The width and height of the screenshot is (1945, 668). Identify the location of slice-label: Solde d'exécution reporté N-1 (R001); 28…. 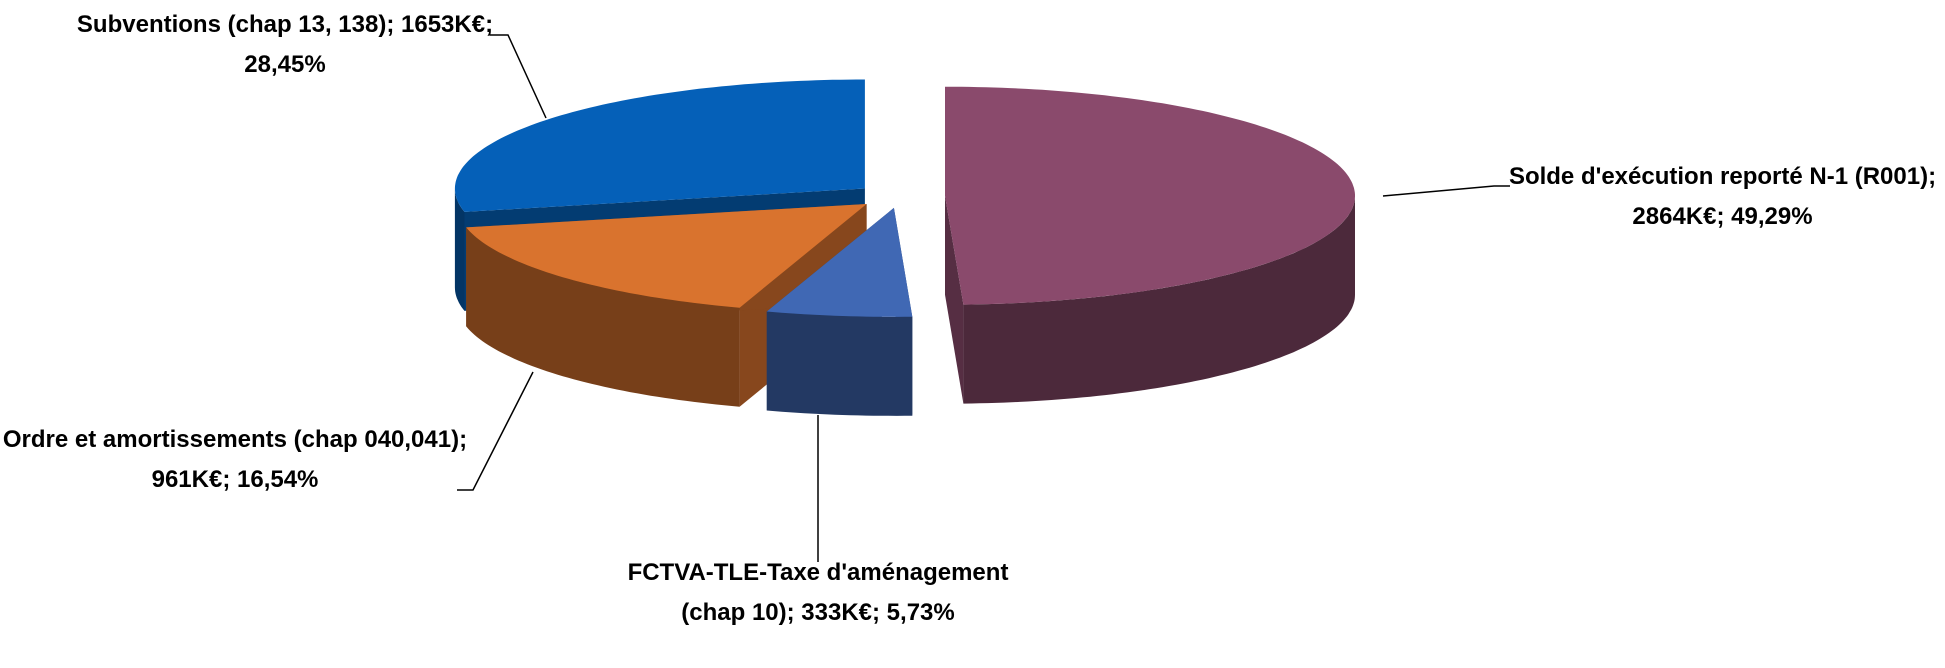
(1722, 197).